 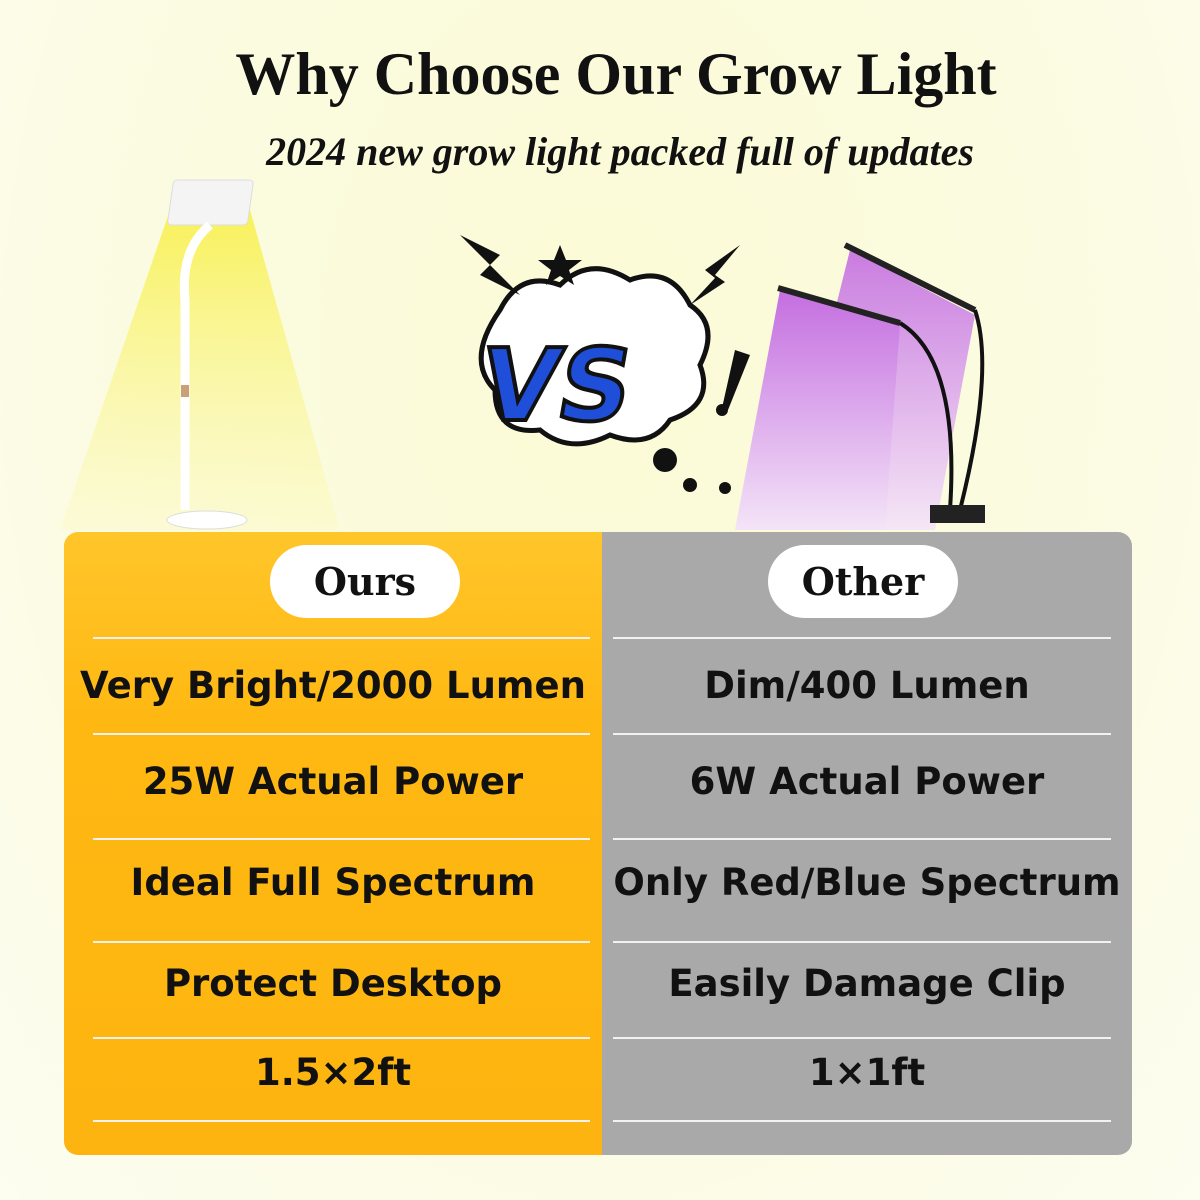 What do you see at coordinates (867, 685) in the screenshot?
I see `other-feature-cell: Dim/400 Lumen` at bounding box center [867, 685].